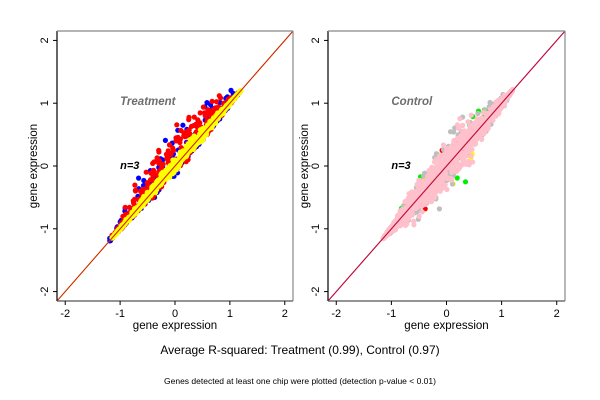  Describe the element at coordinates (391, 314) in the screenshot. I see `x-tick-label: -1` at that location.